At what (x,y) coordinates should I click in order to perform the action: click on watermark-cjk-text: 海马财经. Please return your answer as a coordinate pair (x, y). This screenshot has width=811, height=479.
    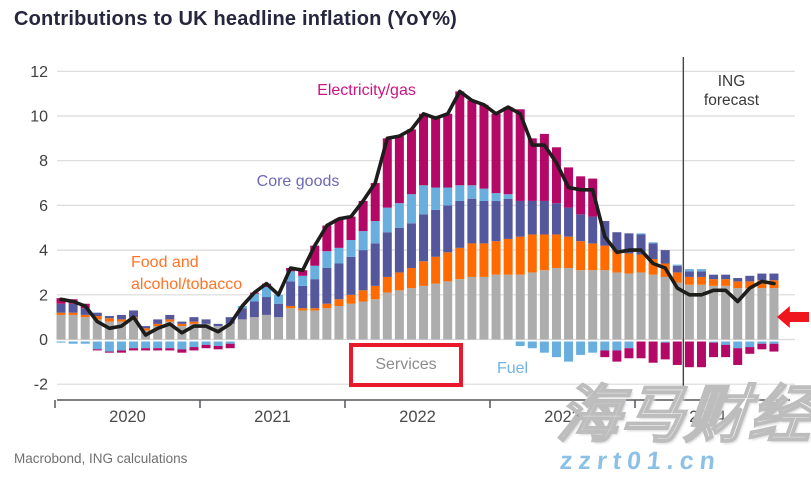
    Looking at the image, I should click on (682, 415).